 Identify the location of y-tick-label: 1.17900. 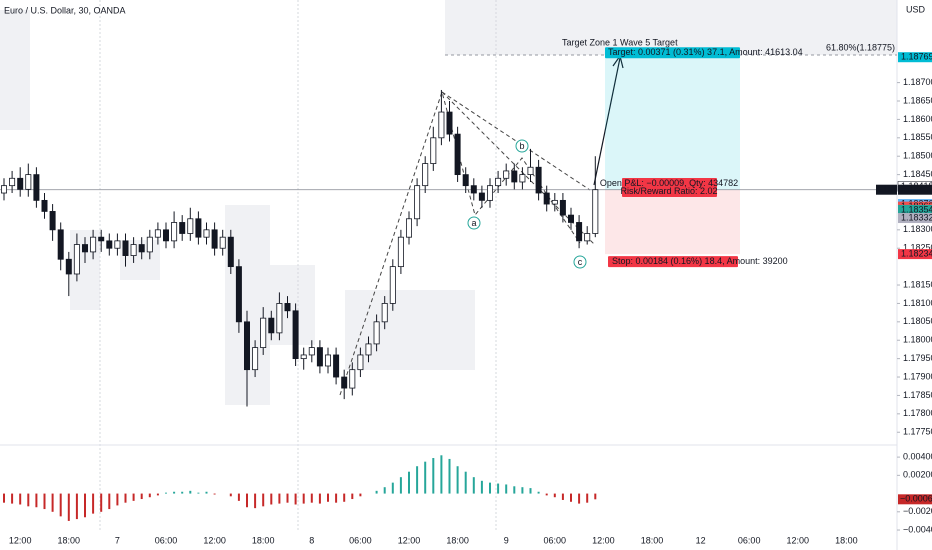
(917, 376).